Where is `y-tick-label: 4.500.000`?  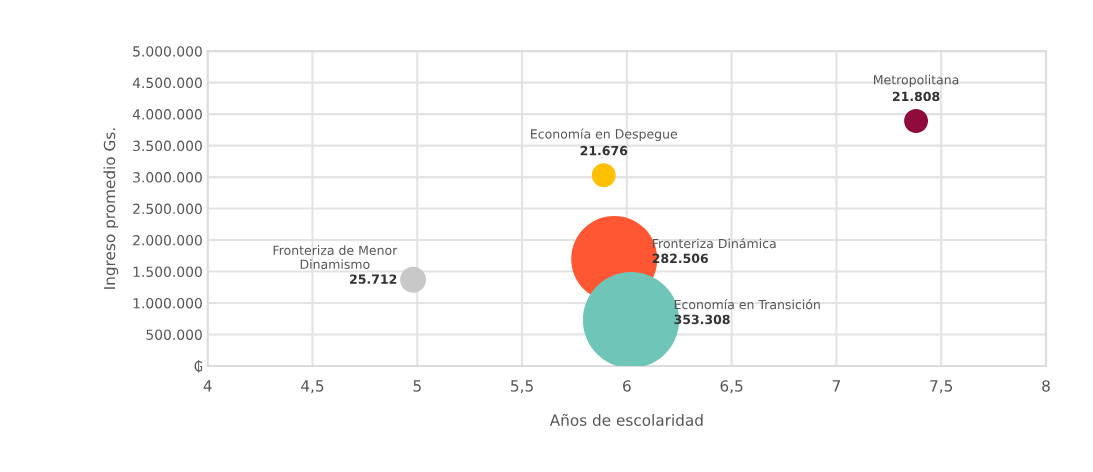 y-tick-label: 4.500.000 is located at coordinates (167, 83).